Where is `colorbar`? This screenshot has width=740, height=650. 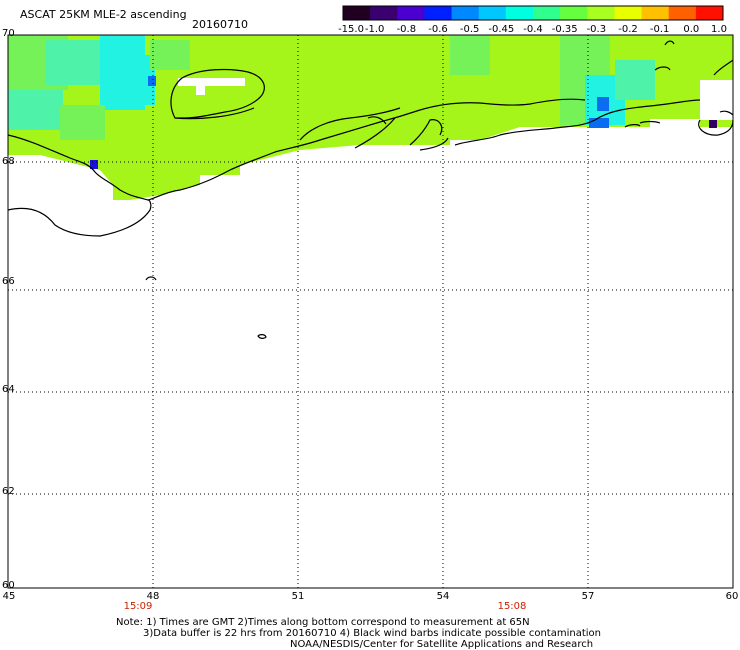
colorbar is located at coordinates (533, 13).